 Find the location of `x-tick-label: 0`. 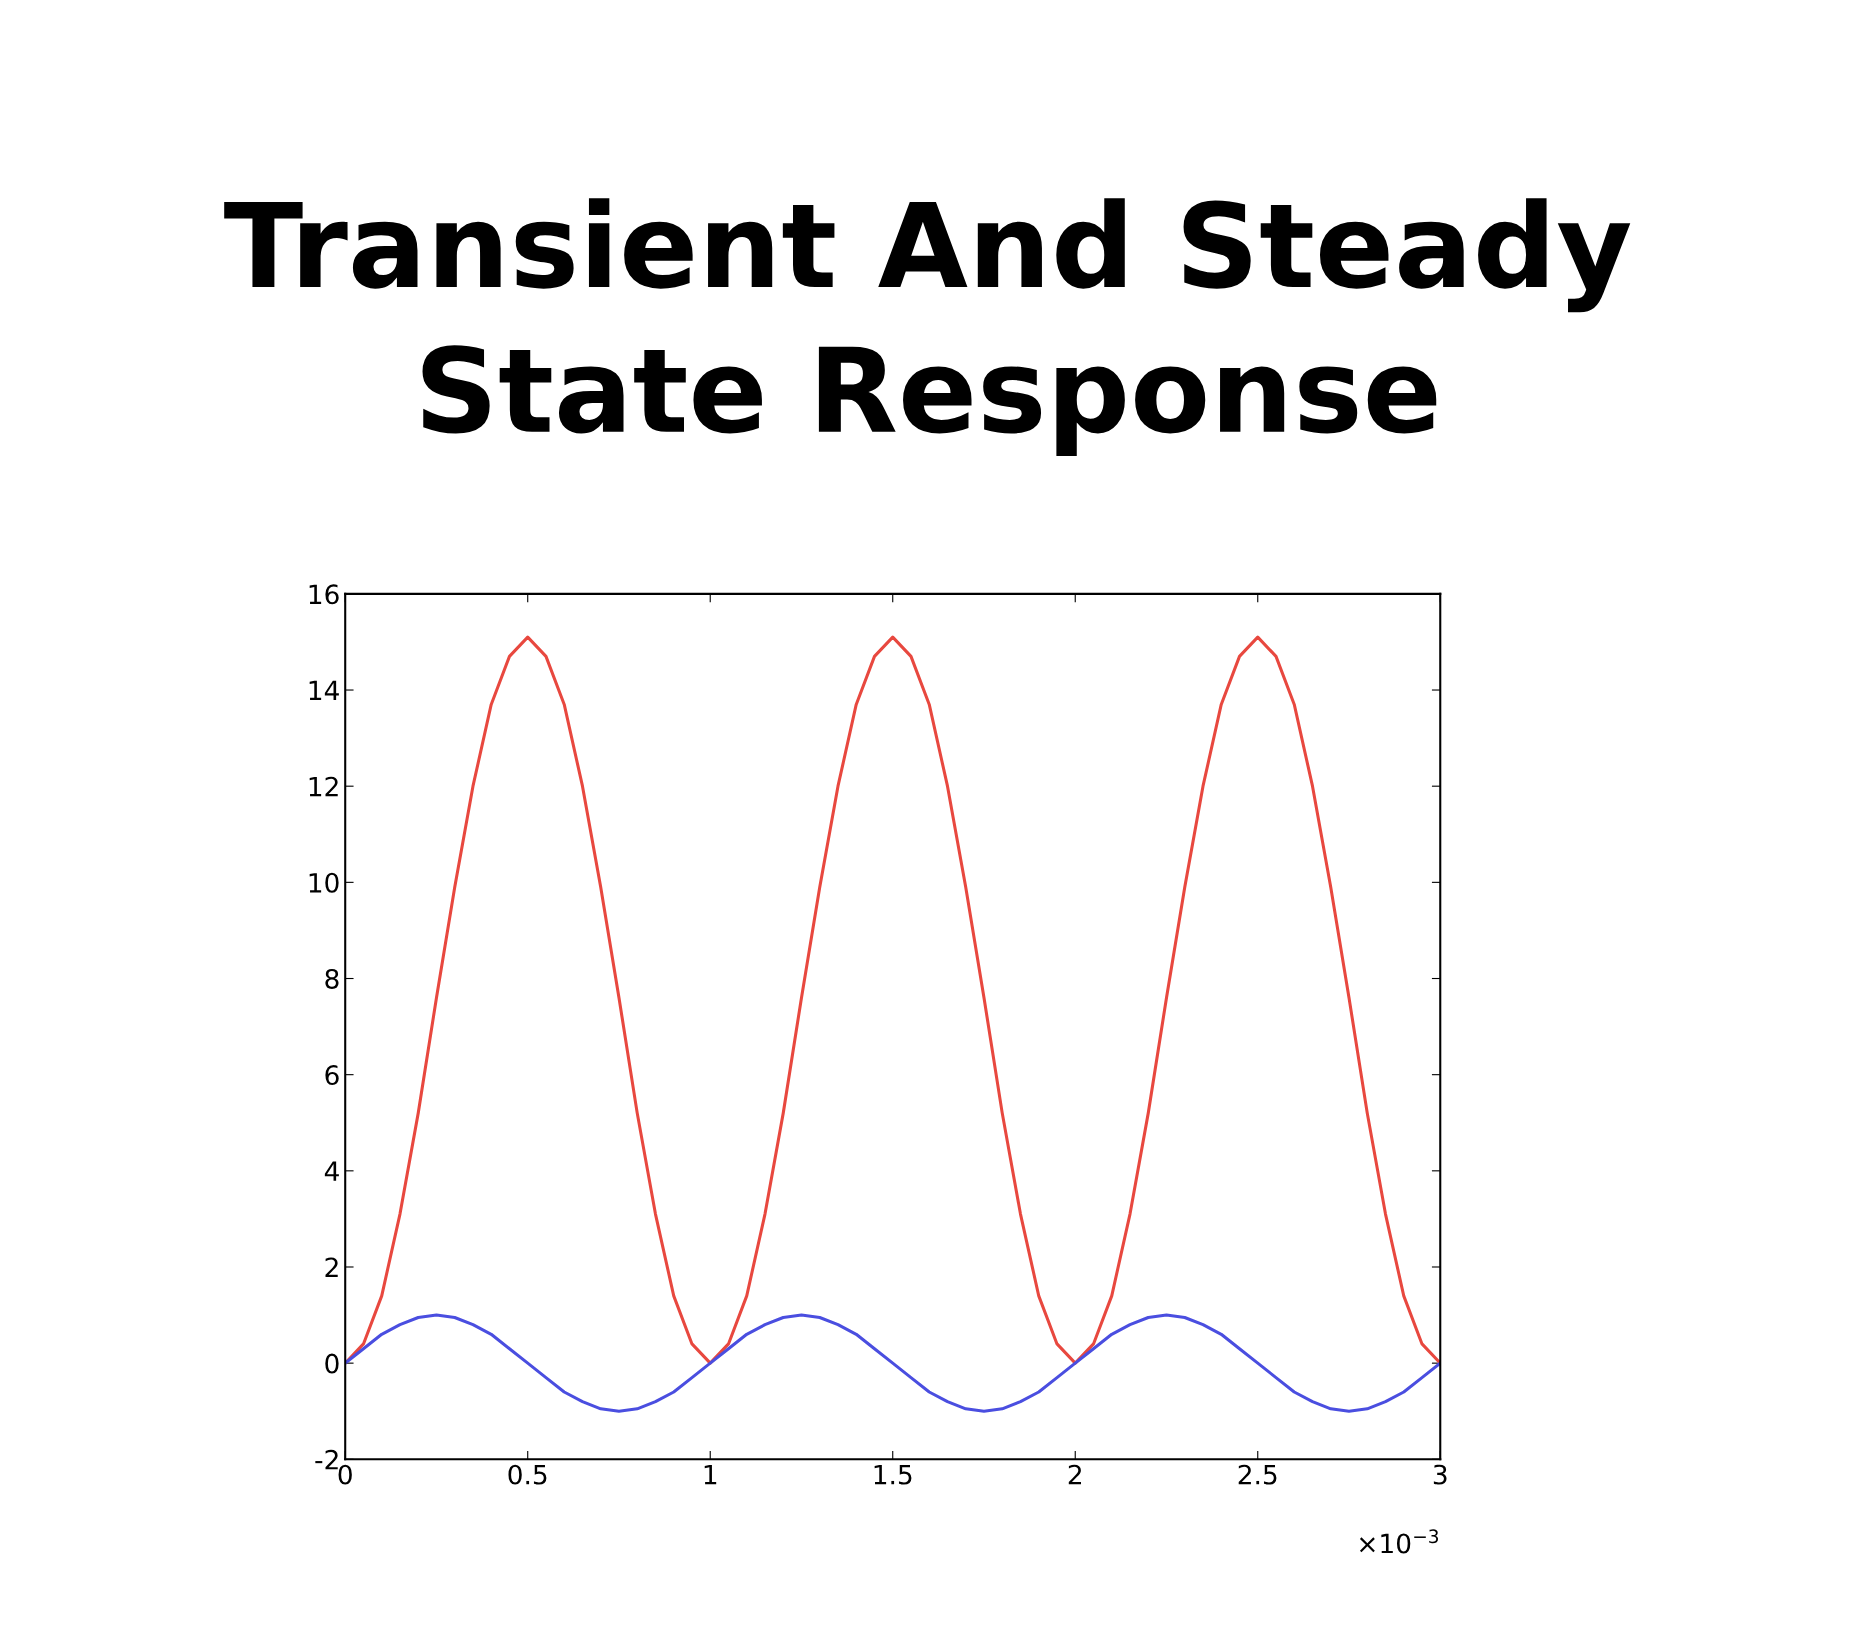

x-tick-label: 0 is located at coordinates (345, 1474).